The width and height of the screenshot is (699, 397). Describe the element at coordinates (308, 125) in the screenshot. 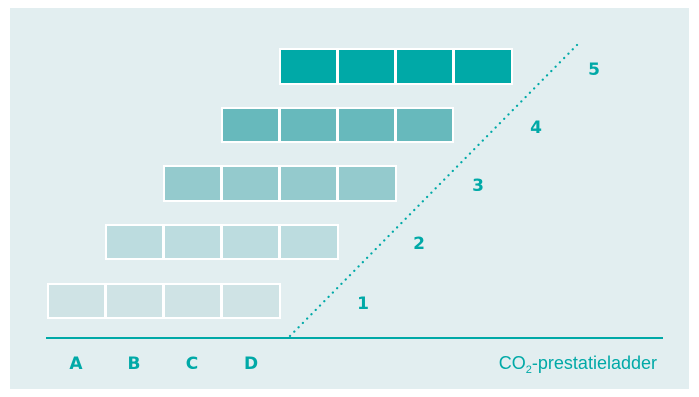

I see `level-4-block-b` at that location.